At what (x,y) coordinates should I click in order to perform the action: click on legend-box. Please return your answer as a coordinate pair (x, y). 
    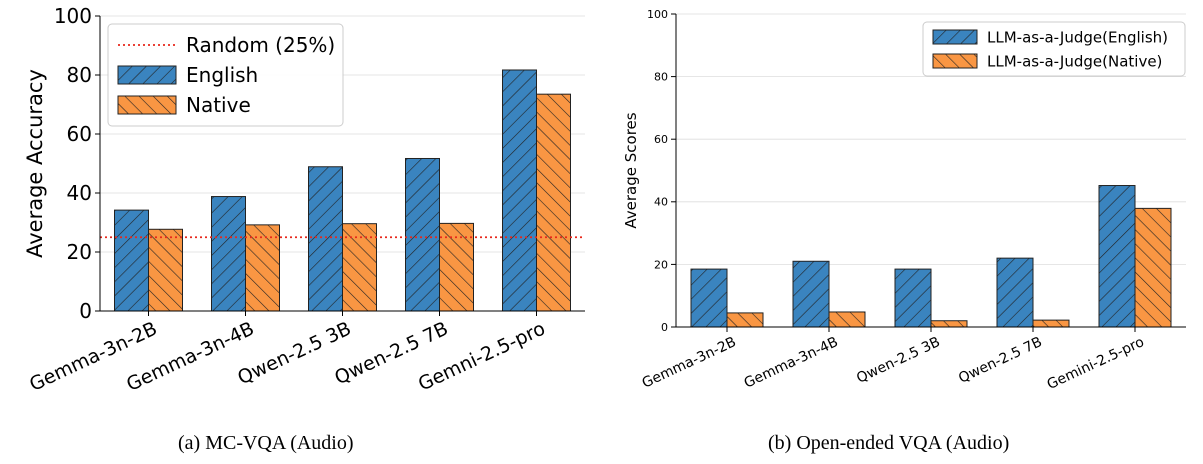
    Looking at the image, I should click on (1054, 49).